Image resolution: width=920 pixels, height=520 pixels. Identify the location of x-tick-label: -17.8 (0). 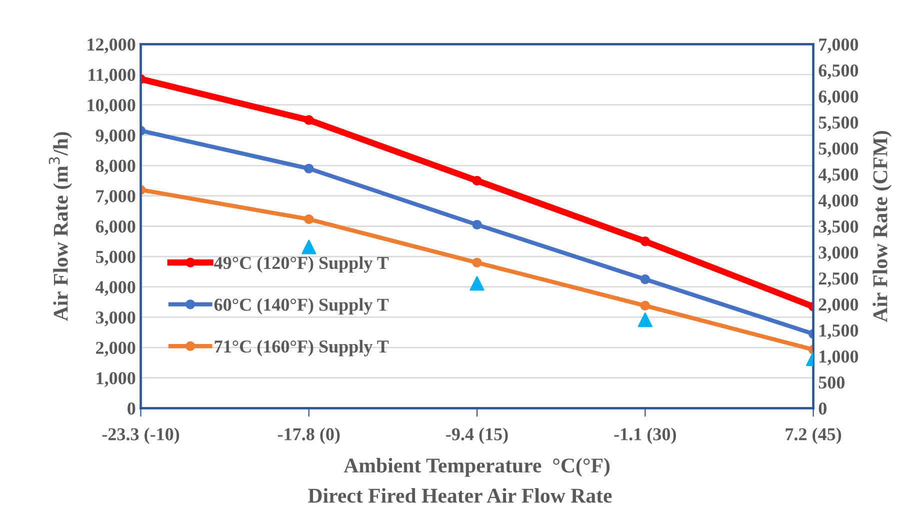
(309, 436).